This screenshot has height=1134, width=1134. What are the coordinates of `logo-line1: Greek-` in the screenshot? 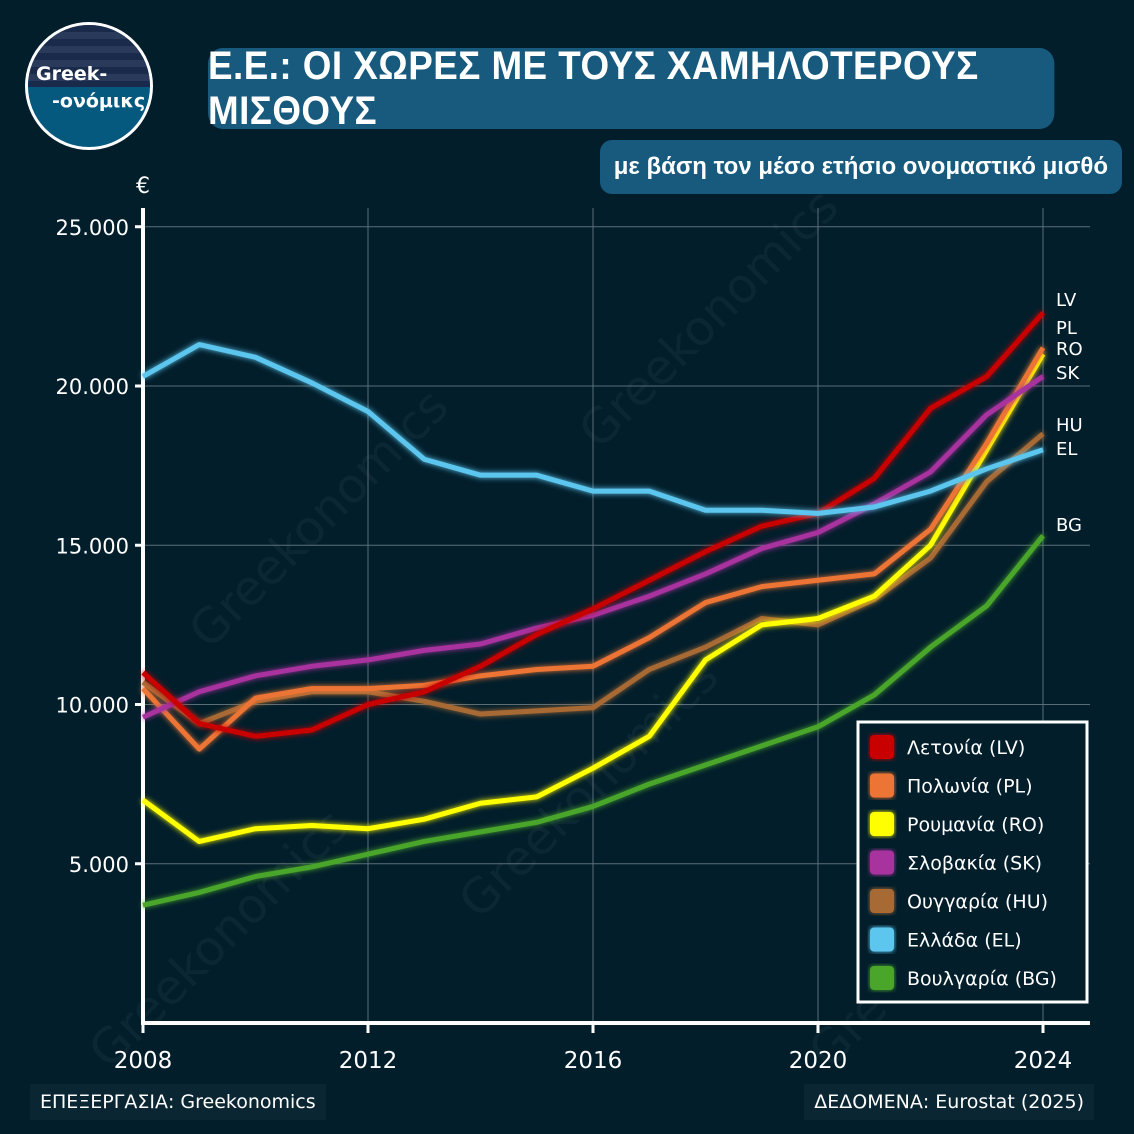 It's located at (72, 74).